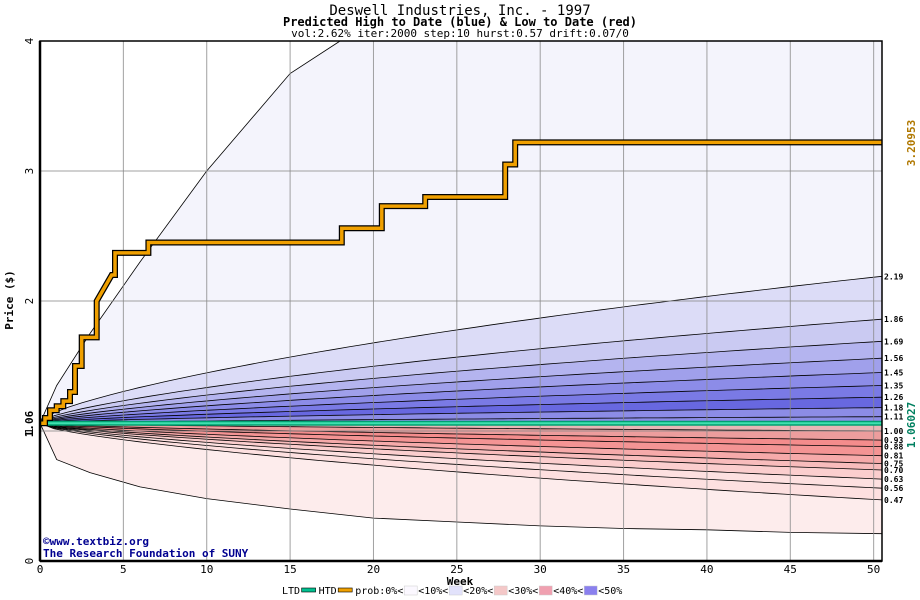 This screenshot has height=600, width=920. Describe the element at coordinates (40, 569) in the screenshot. I see `x-tick-label: 0` at that location.